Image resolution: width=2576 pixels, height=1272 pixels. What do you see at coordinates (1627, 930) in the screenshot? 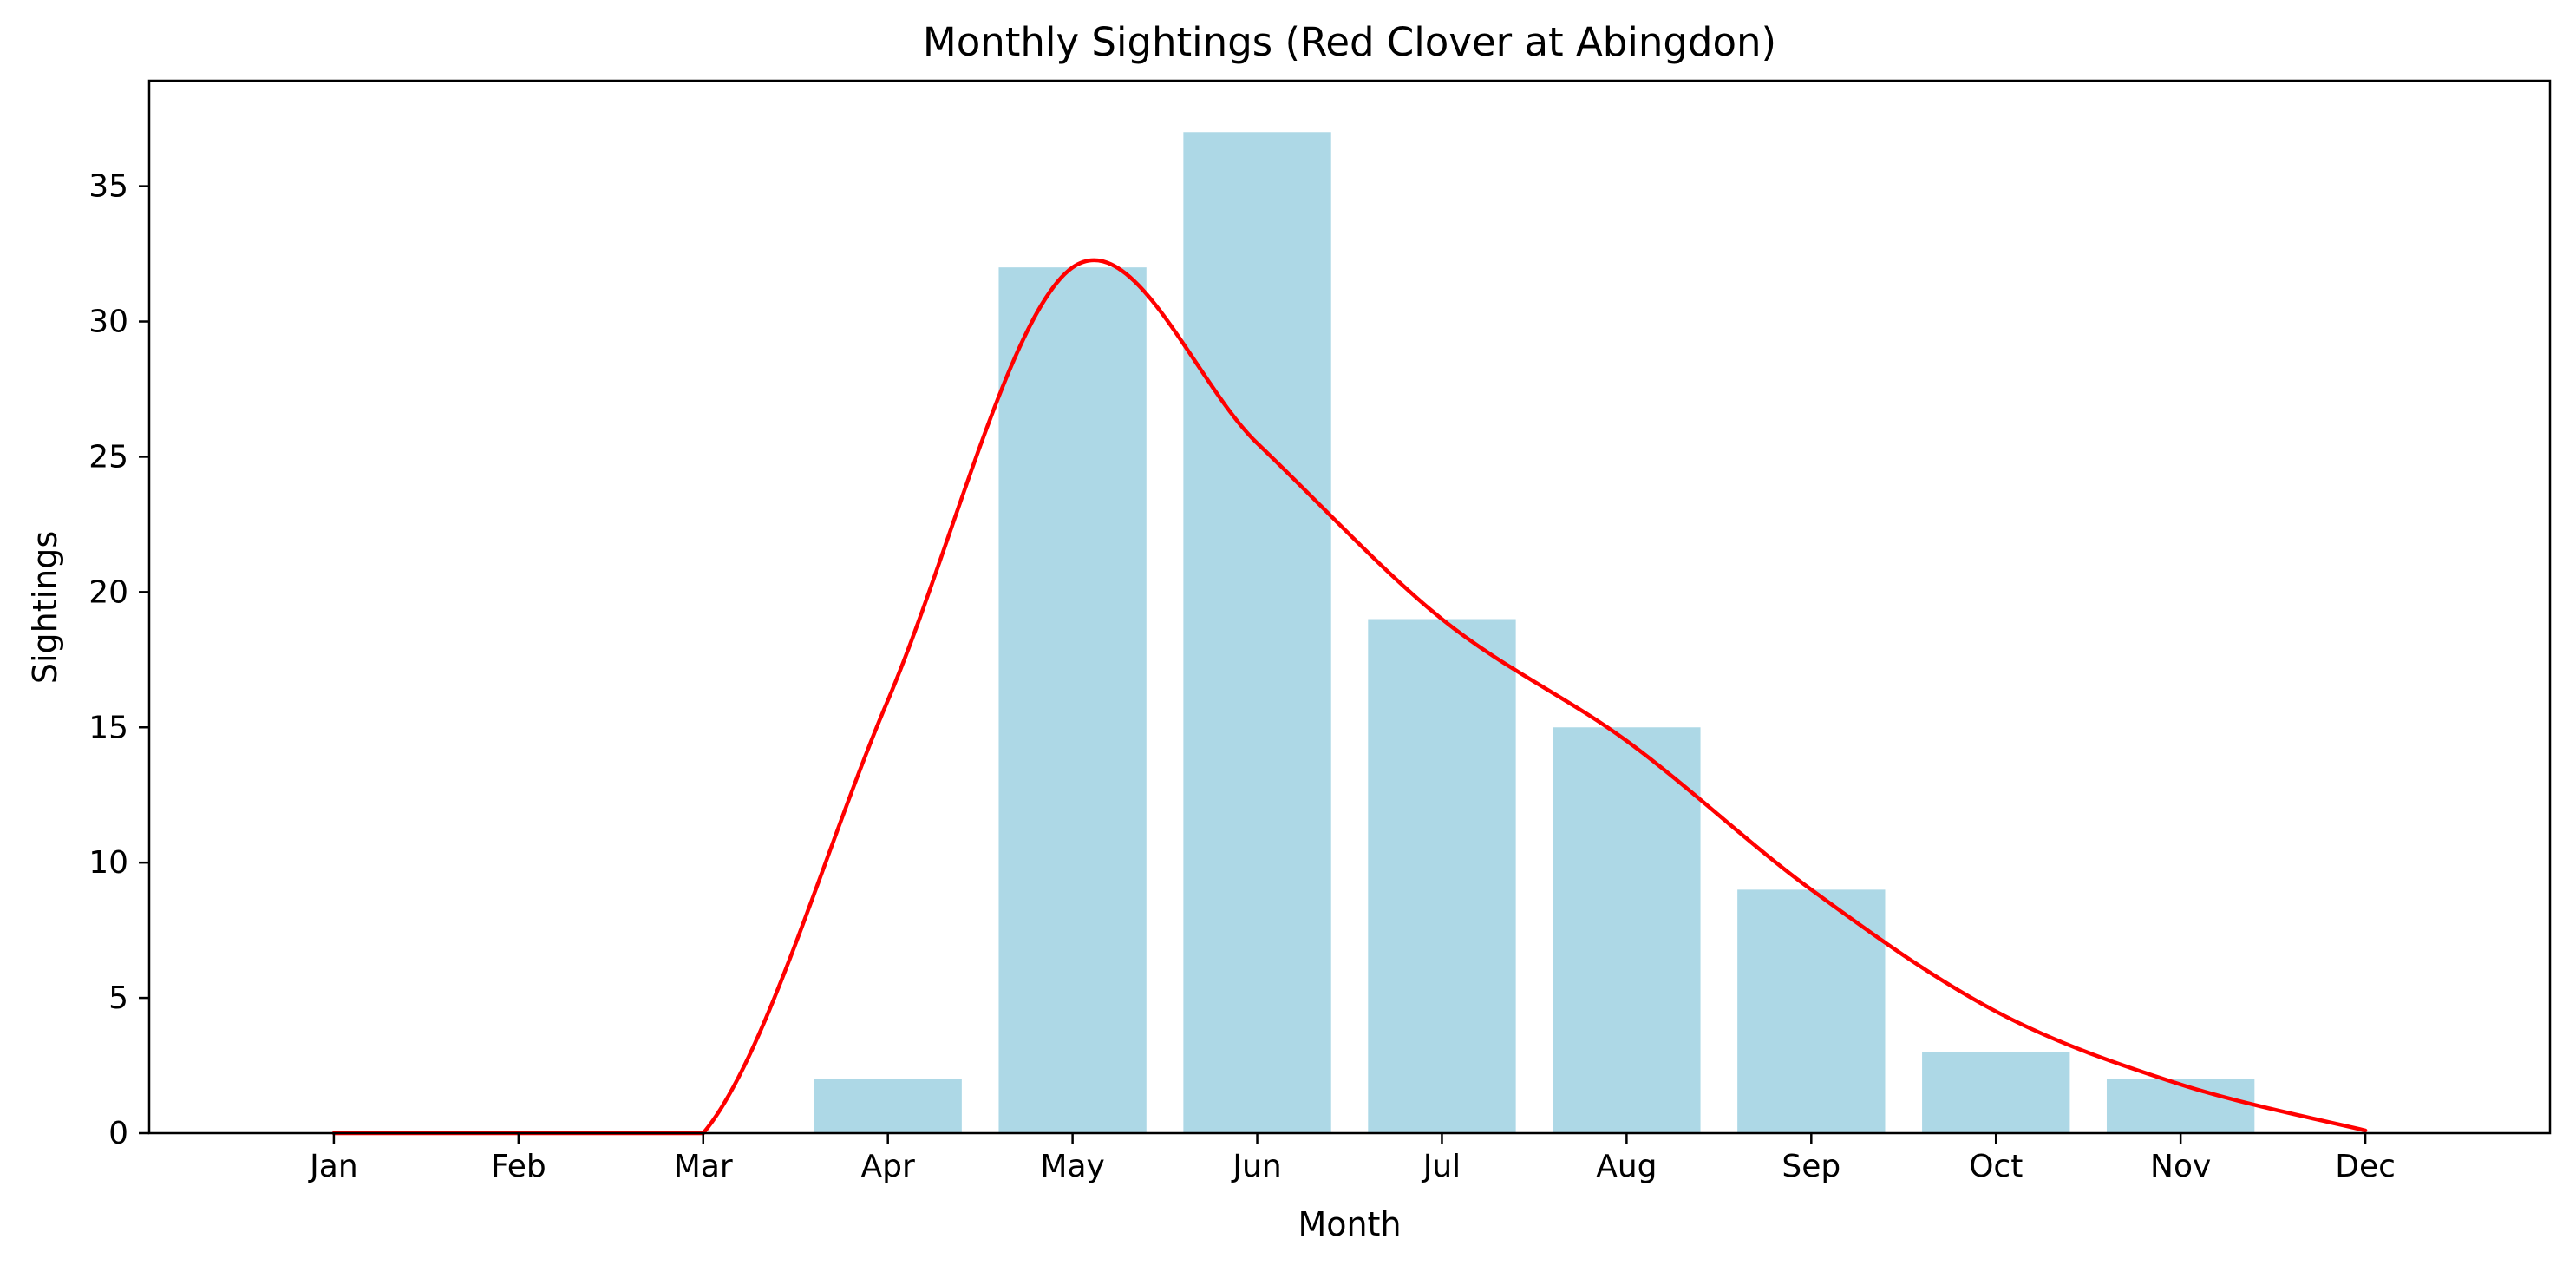
I see `bar-aug` at bounding box center [1627, 930].